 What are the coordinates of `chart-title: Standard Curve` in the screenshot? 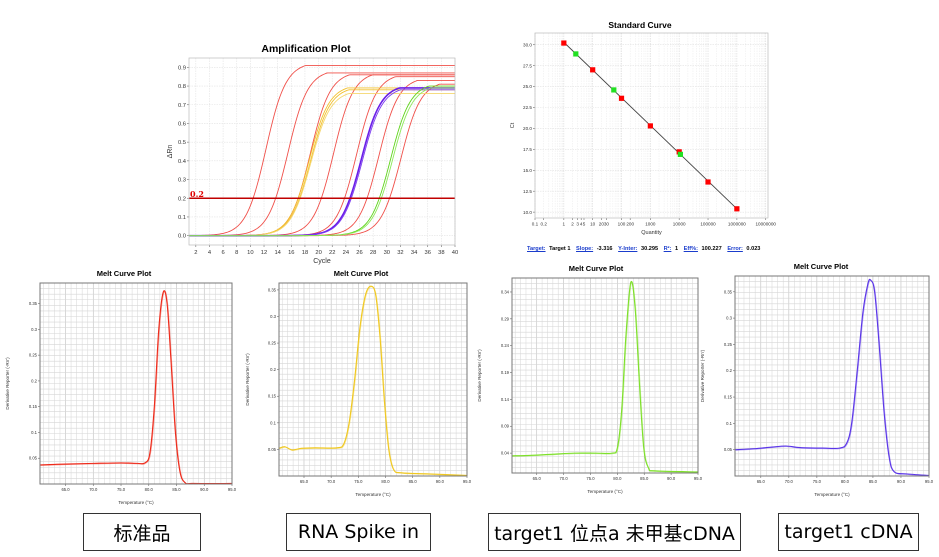 It's located at (640, 25).